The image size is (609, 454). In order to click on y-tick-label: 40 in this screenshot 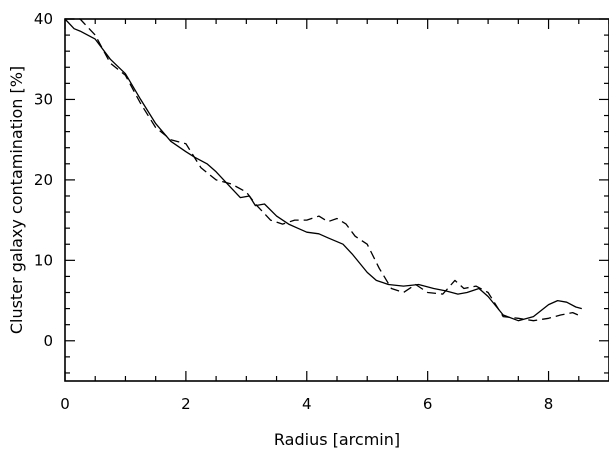, I will do `click(43, 19)`.